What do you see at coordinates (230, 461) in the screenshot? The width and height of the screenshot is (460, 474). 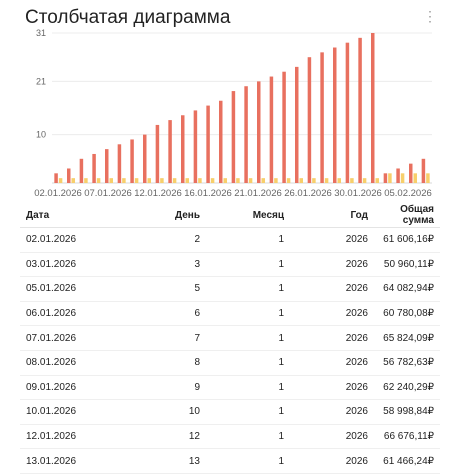 I see `table-row: 13.01.2026 13 1 2026 61 466,24₽` at bounding box center [230, 461].